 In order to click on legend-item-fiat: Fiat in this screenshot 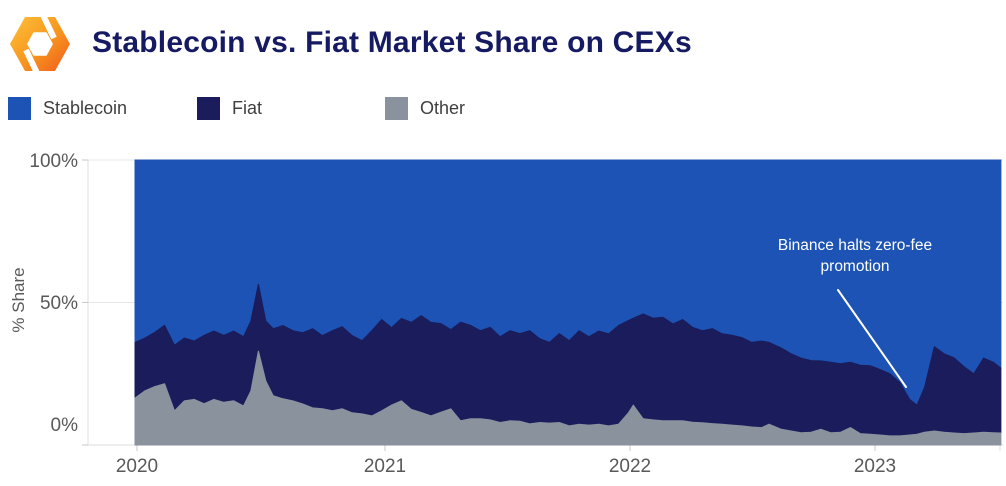, I will do `click(229, 108)`.